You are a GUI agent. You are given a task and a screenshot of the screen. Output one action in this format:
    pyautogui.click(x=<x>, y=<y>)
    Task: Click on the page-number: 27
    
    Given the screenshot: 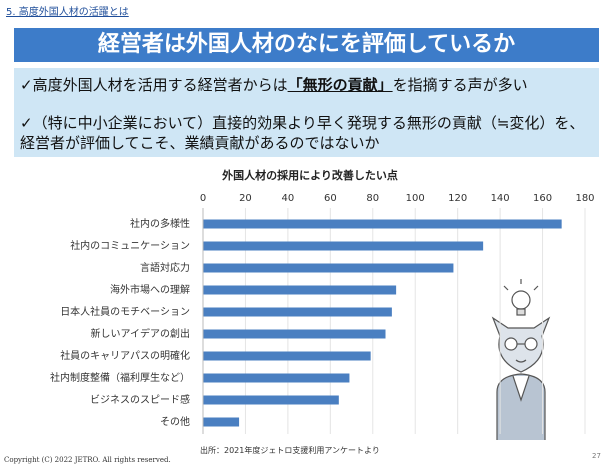 What is the action you would take?
    pyautogui.click(x=596, y=456)
    